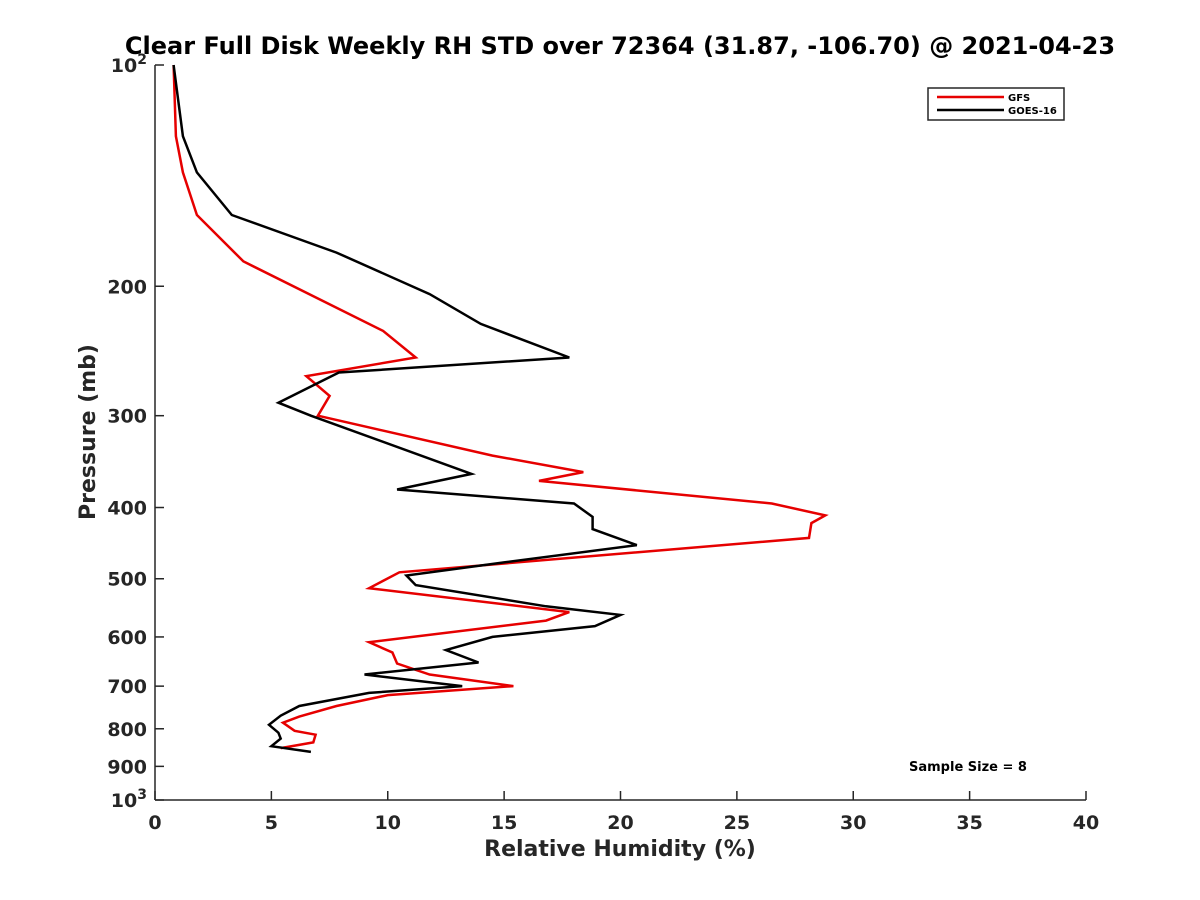  Describe the element at coordinates (1019, 98) in the screenshot. I see `legend-label-gfs: GFS` at that location.